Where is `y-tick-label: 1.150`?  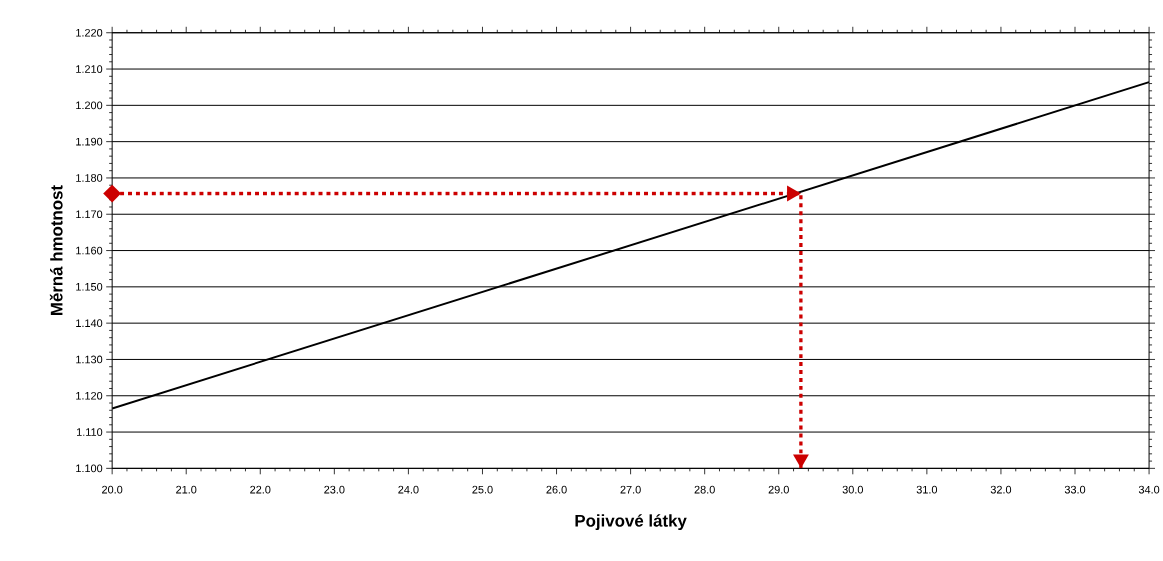
y-tick-label: 1.150 is located at coordinates (89, 287).